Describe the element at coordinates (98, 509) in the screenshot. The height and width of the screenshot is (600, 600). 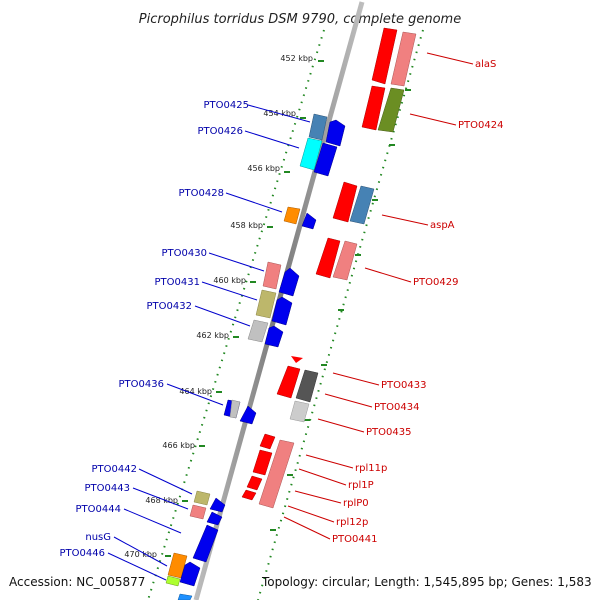
I see `gene-label: PTO0444` at that location.